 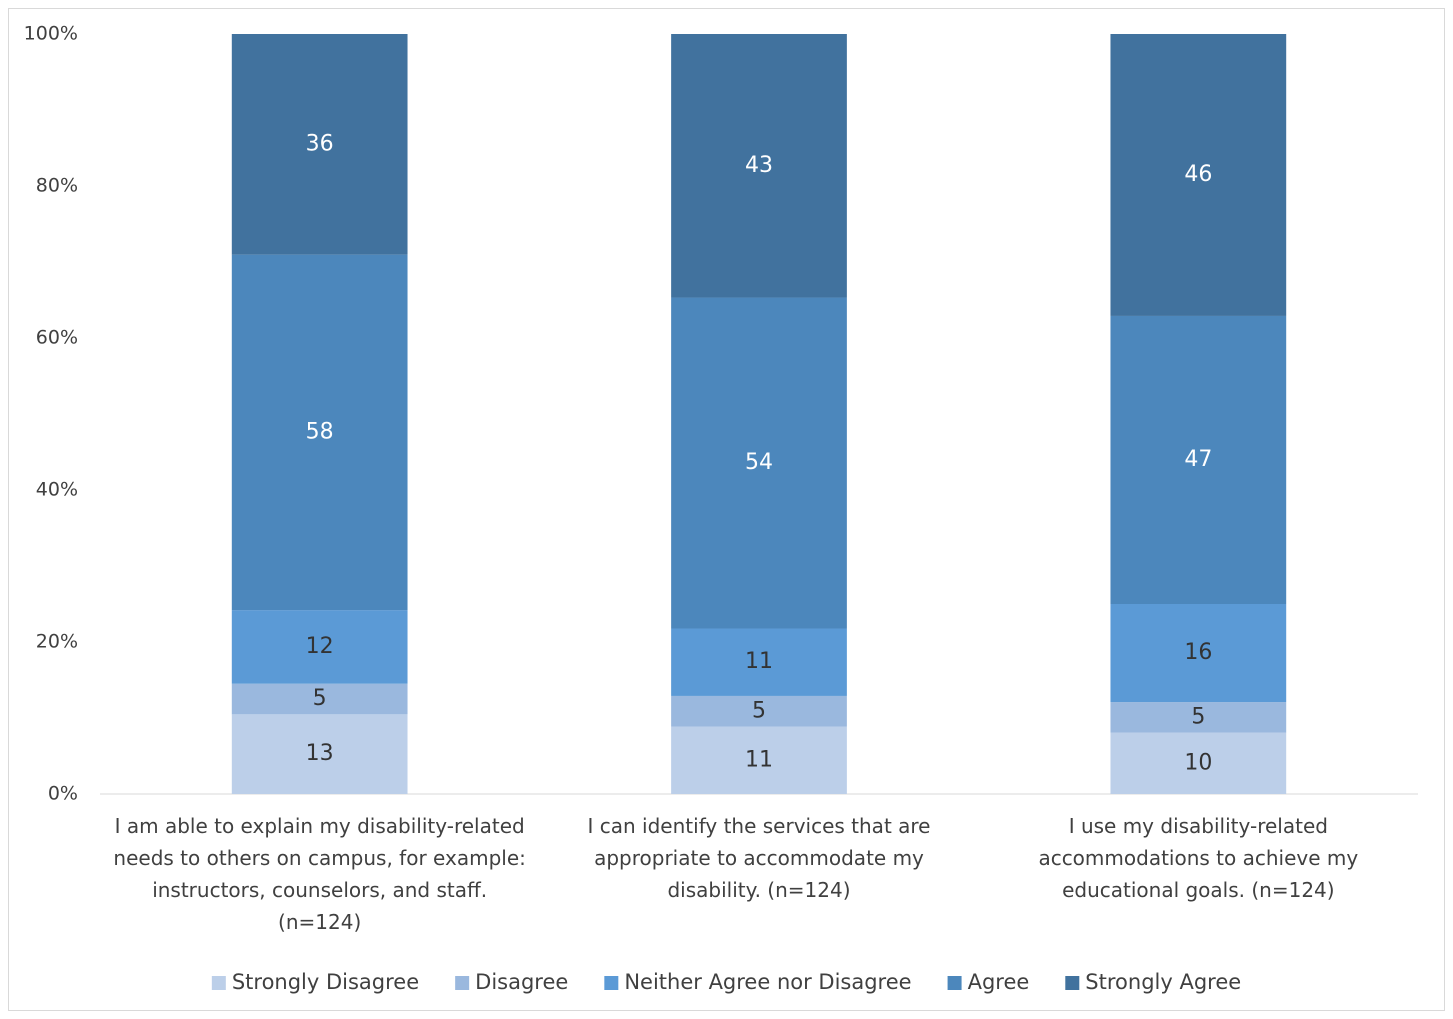 I want to click on data-label: 13, so click(x=320, y=753).